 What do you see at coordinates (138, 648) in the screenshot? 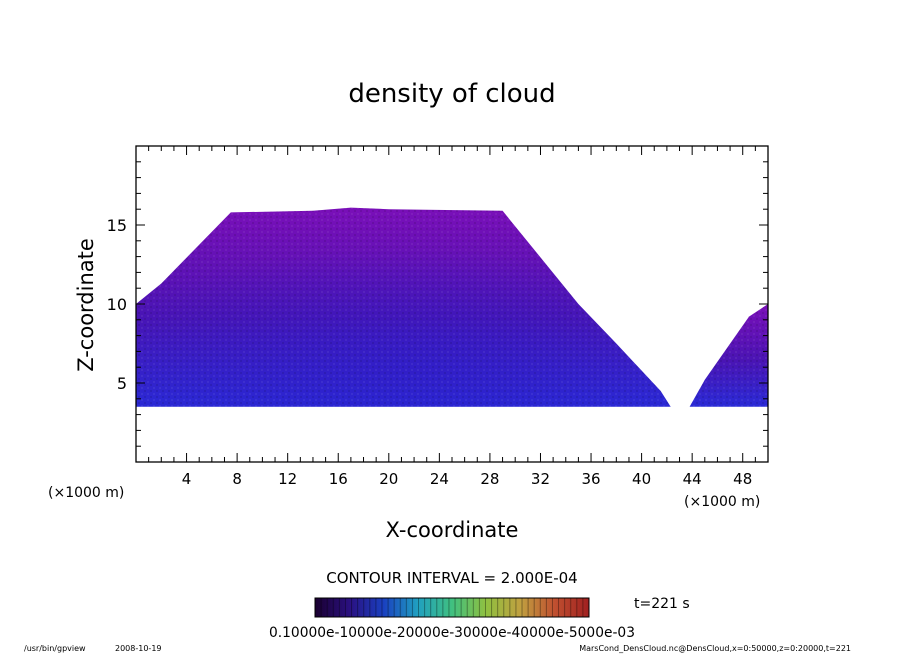
I see `footer-date: 2008-10-19` at bounding box center [138, 648].